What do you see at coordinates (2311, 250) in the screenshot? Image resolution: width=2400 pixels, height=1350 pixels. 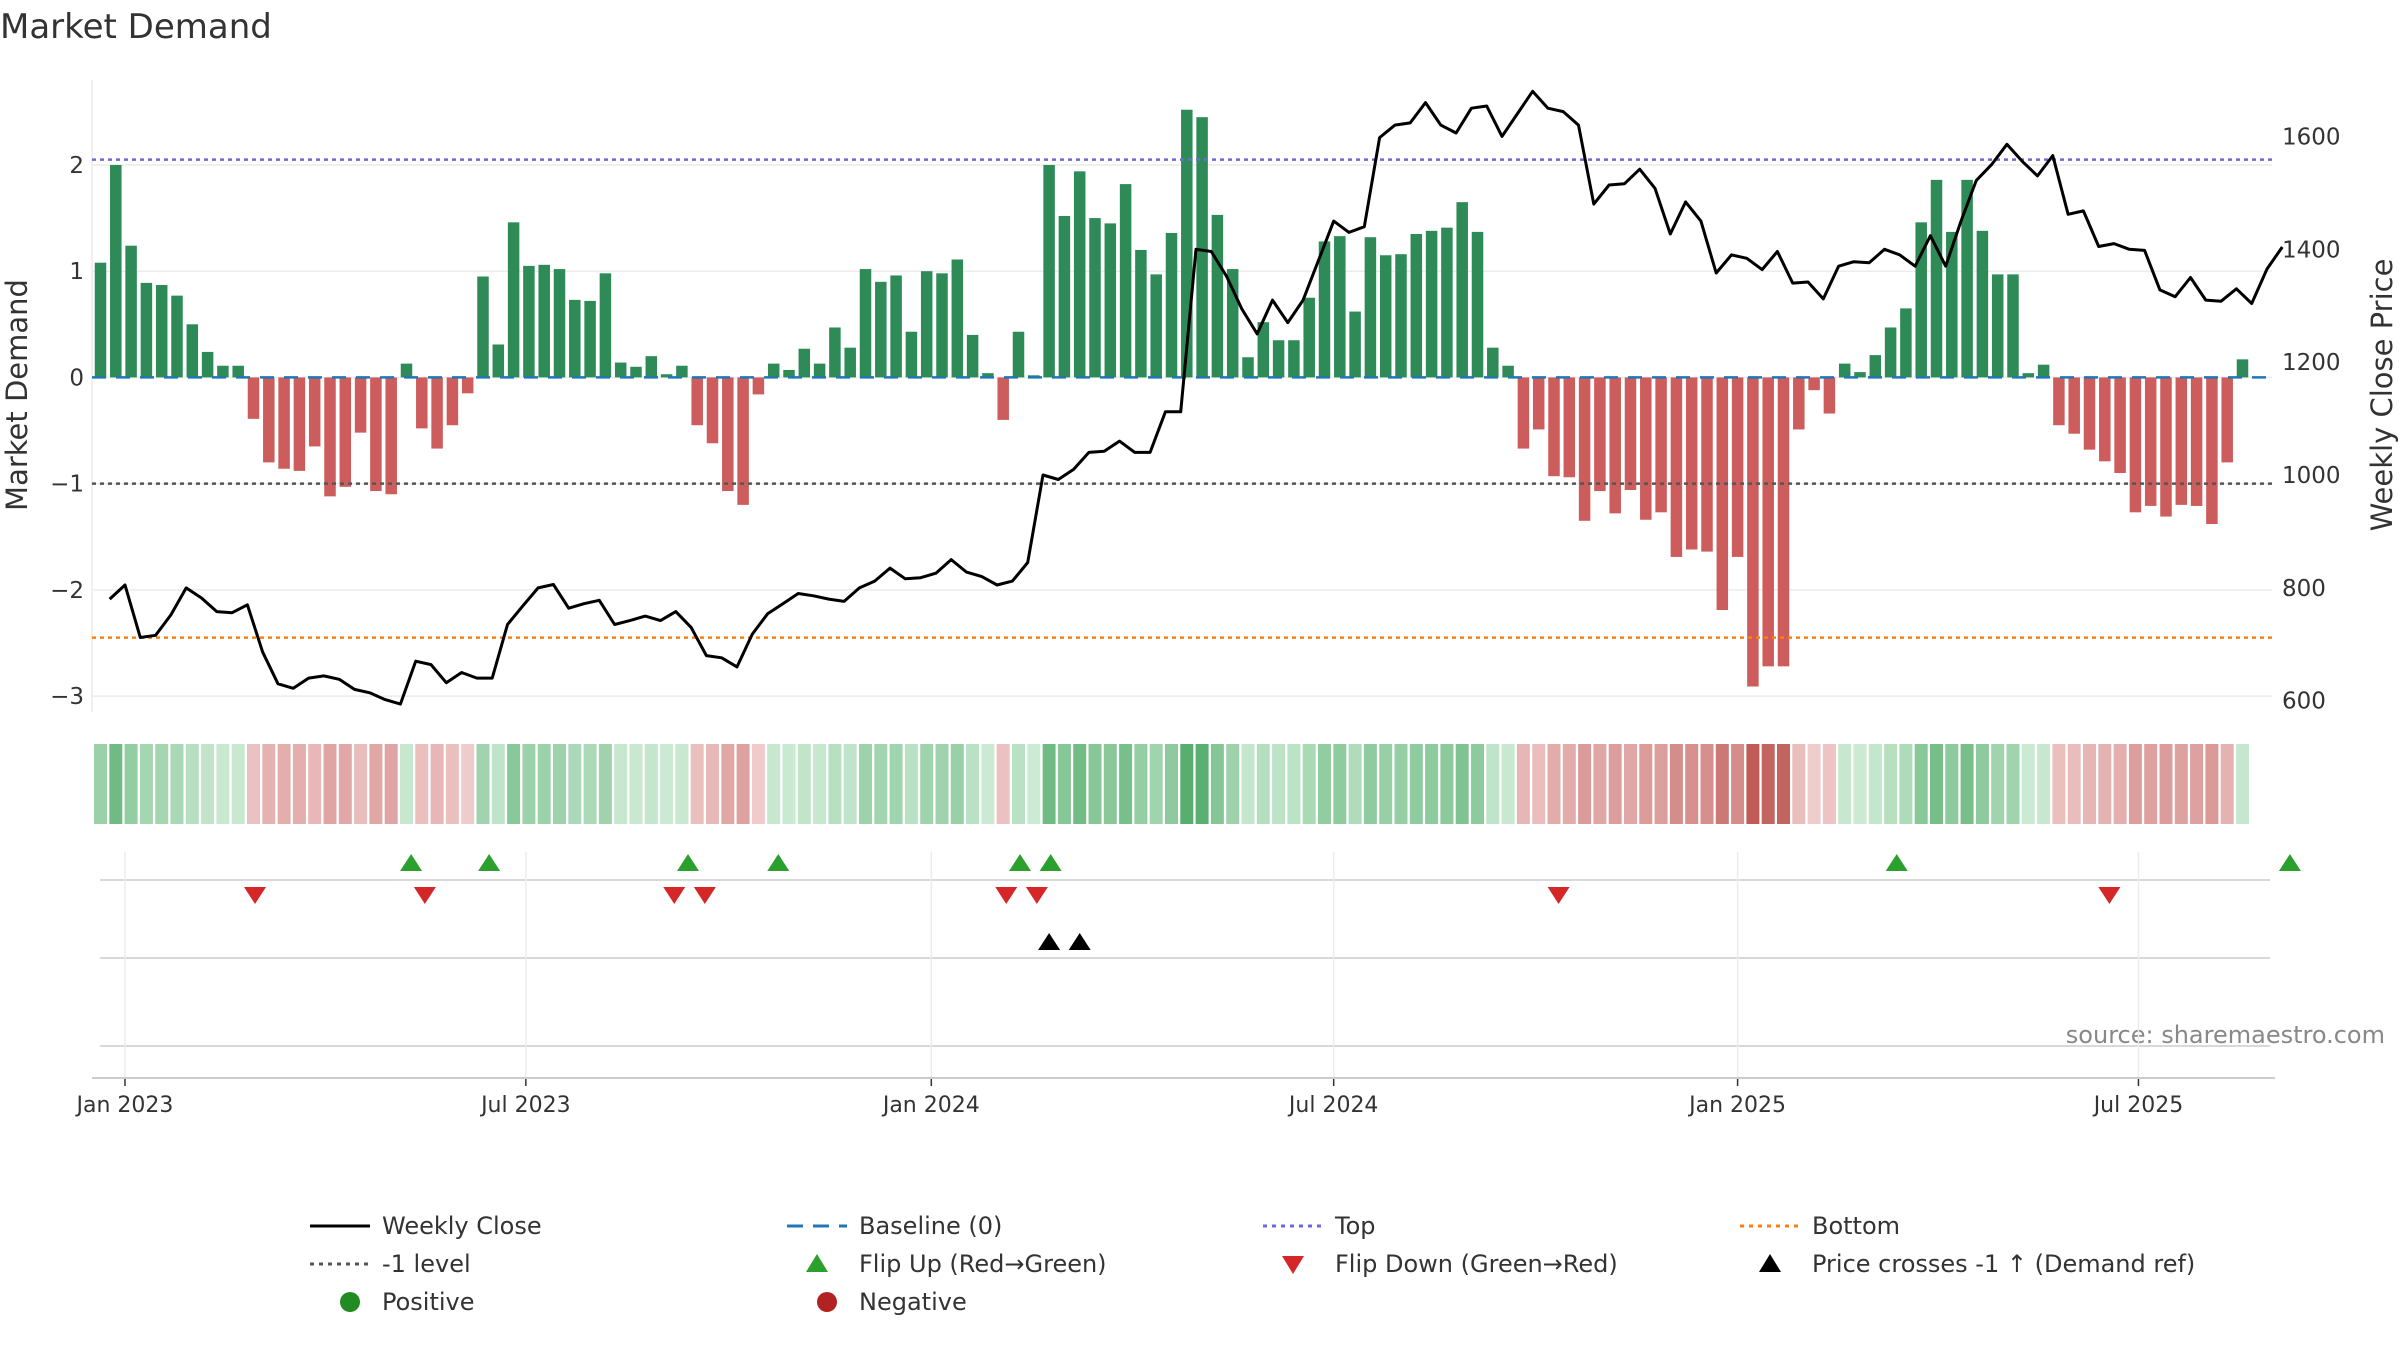 I see `right-tick-label: 1400` at bounding box center [2311, 250].